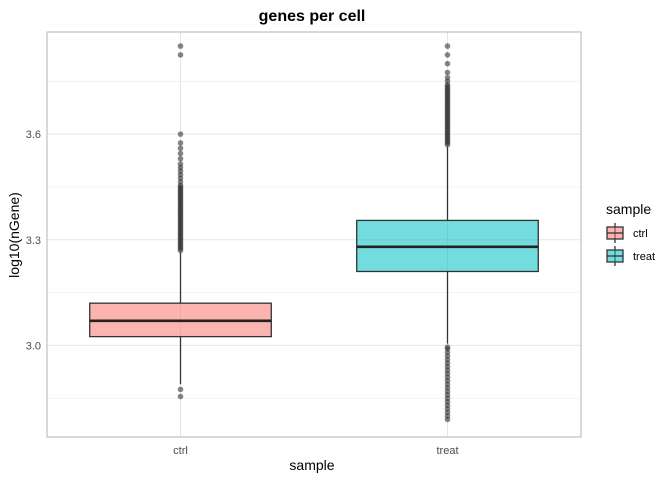 Image resolution: width=672 pixels, height=480 pixels. I want to click on chart-title: genes per cell, so click(312, 16).